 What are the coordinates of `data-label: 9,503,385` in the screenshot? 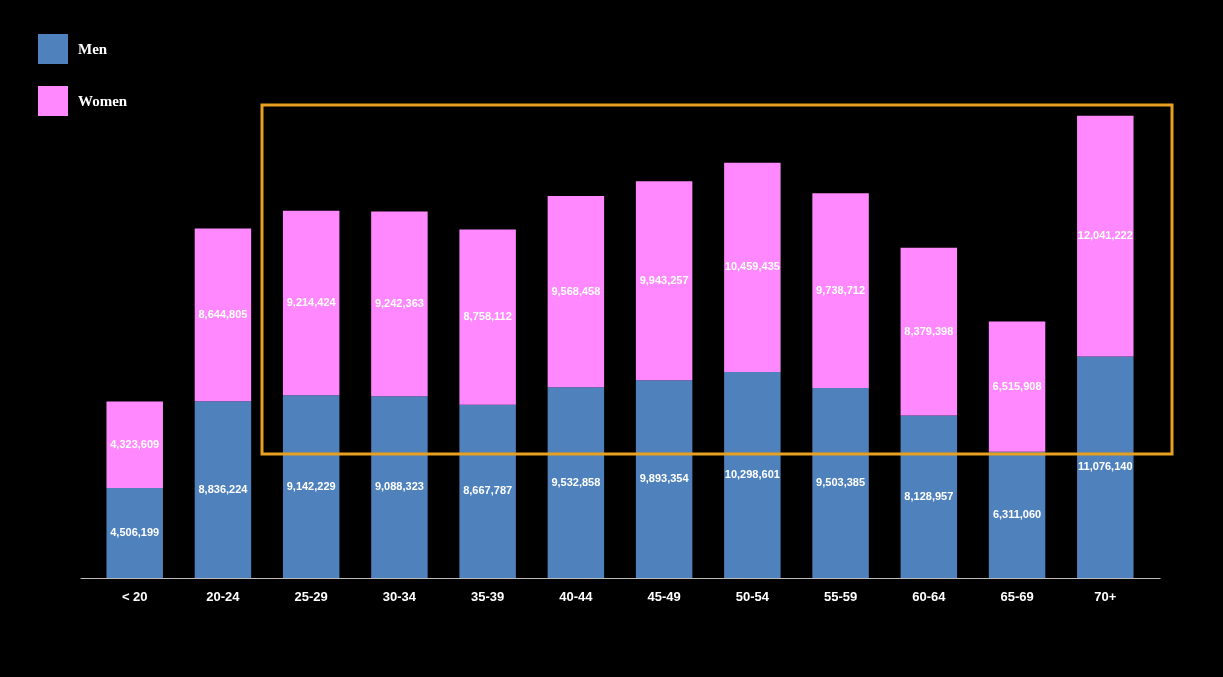 It's located at (841, 481).